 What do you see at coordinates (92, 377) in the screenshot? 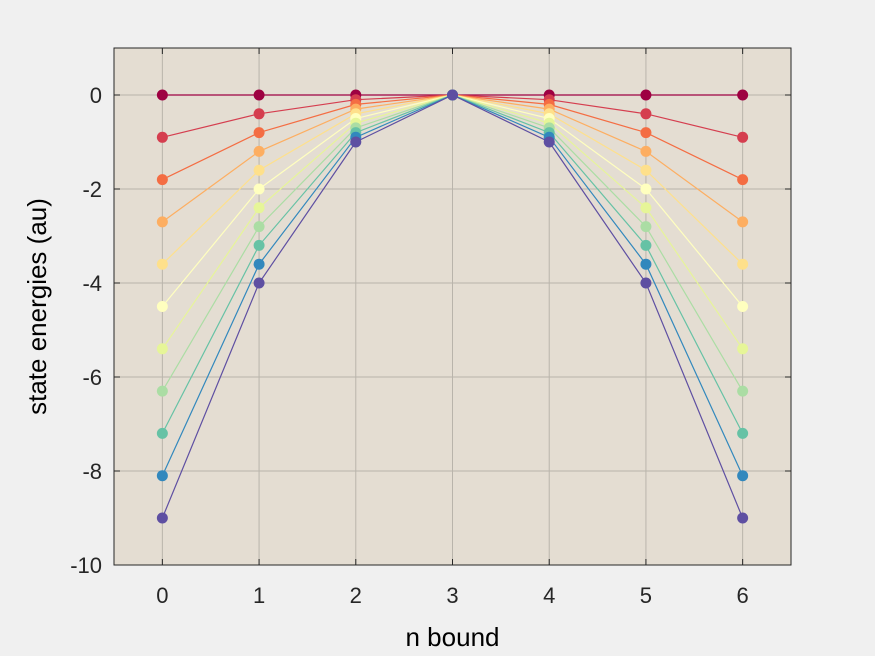
I see `y-tick-label: -6` at bounding box center [92, 377].